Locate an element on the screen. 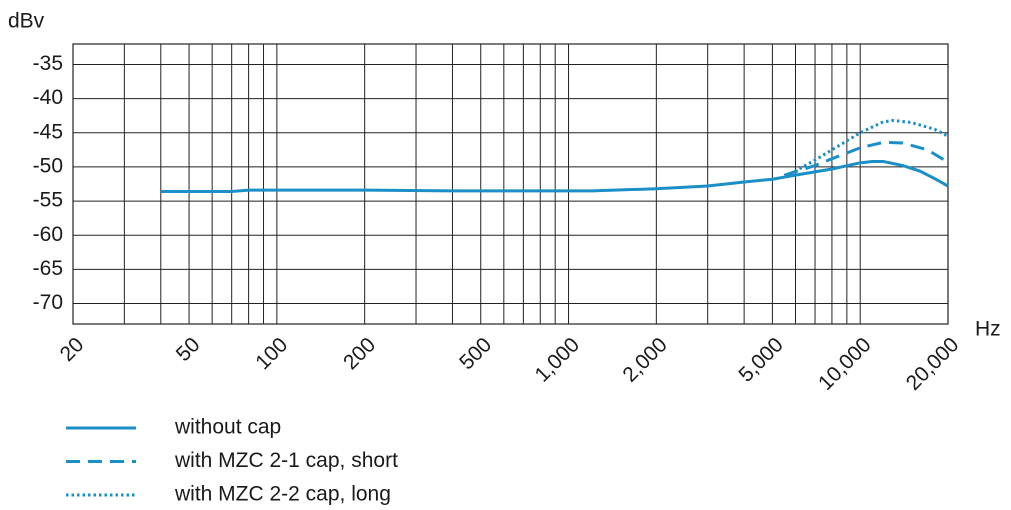 Image resolution: width=1011 pixels, height=510 pixels. y-tick-label: -50 is located at coordinates (48, 165).